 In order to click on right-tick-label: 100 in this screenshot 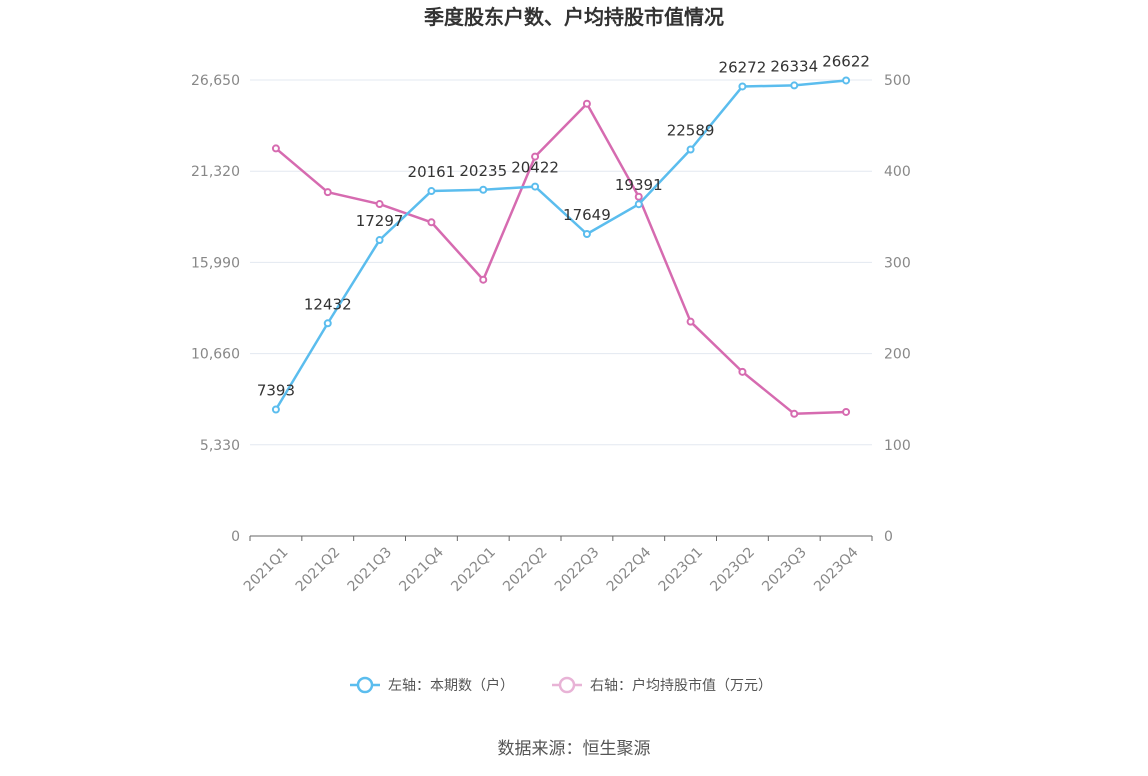, I will do `click(897, 446)`.